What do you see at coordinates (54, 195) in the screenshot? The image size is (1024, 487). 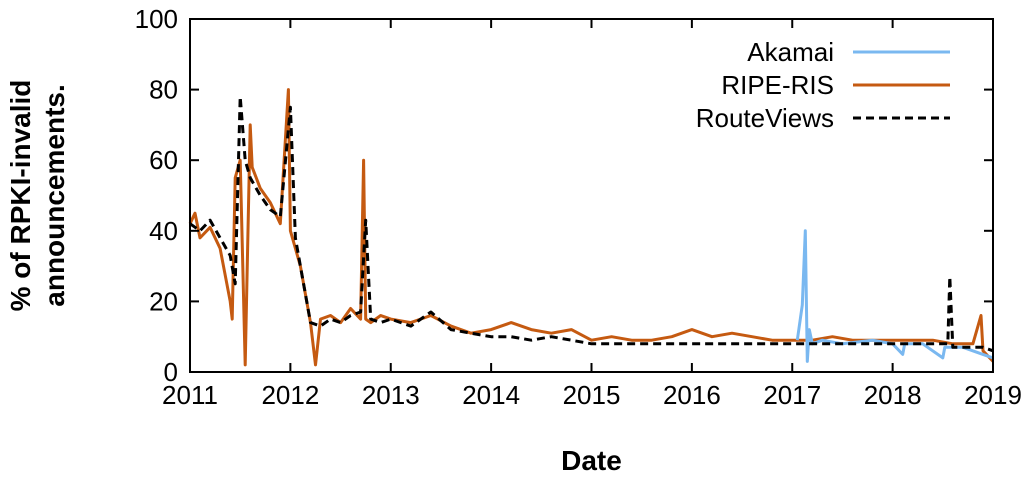 I see `y-axis-title-line2: announcements.` at bounding box center [54, 195].